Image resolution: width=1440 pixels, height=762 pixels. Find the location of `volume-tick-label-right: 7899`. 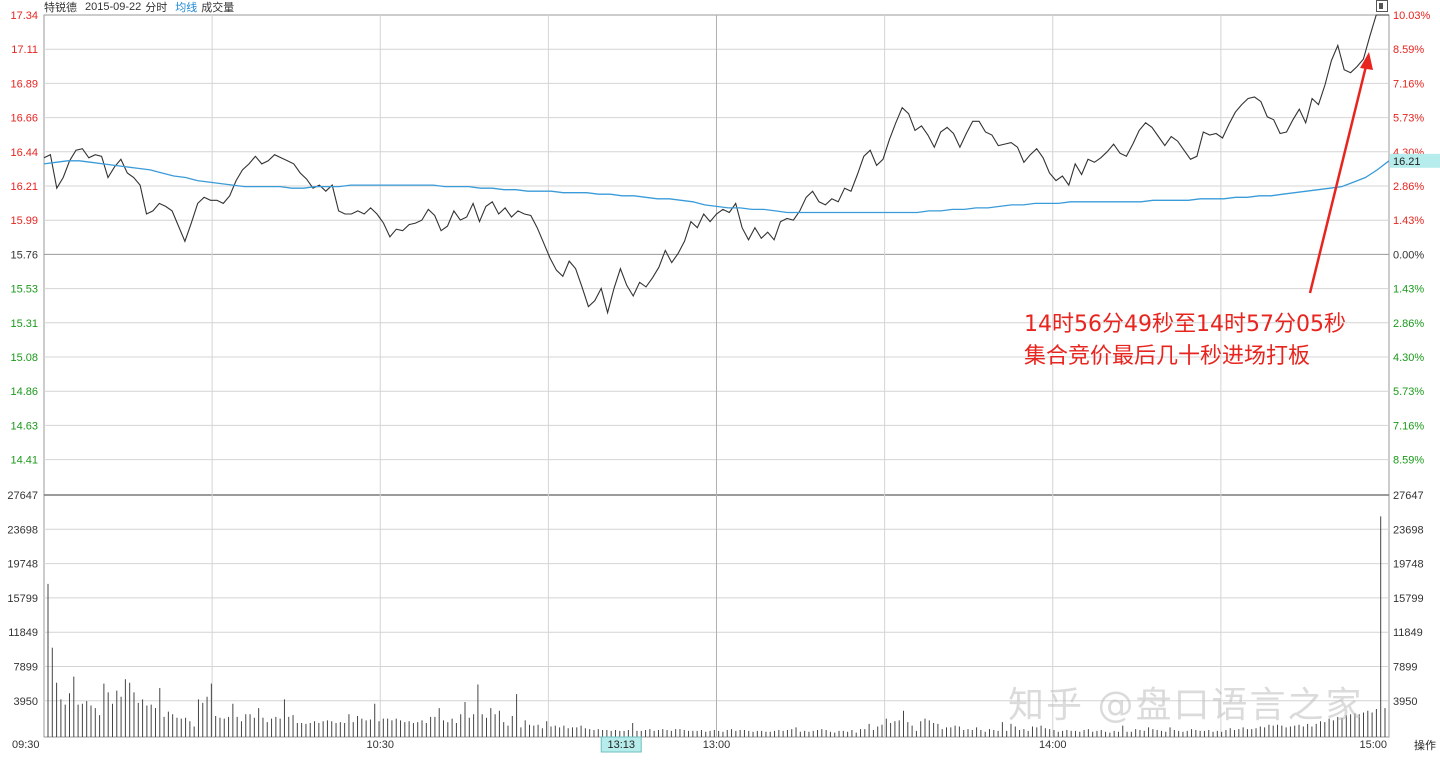

volume-tick-label-right: 7899 is located at coordinates (1405, 668).